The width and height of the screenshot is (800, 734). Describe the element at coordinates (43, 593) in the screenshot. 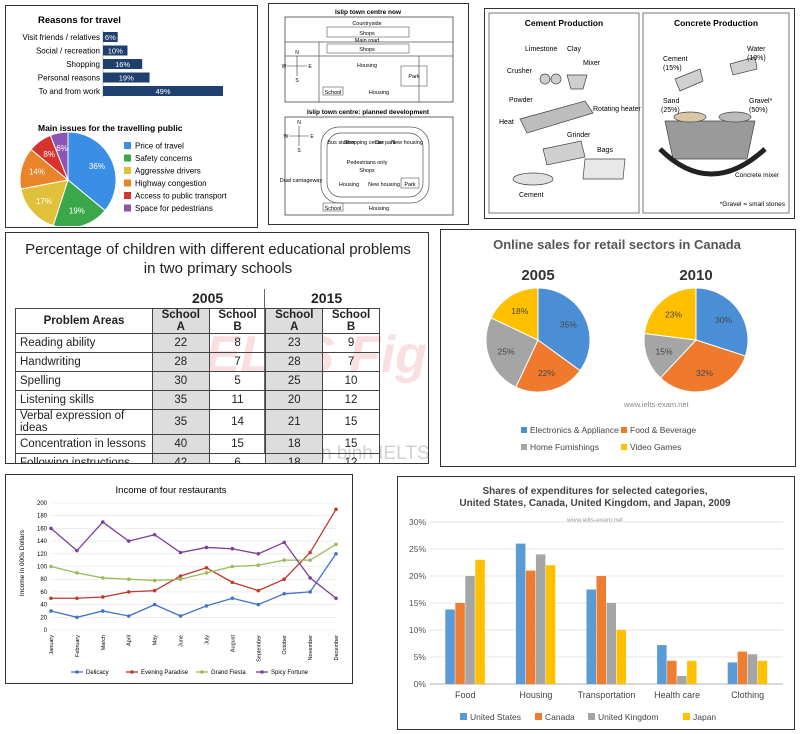

I see `income-ytick: 60` at that location.